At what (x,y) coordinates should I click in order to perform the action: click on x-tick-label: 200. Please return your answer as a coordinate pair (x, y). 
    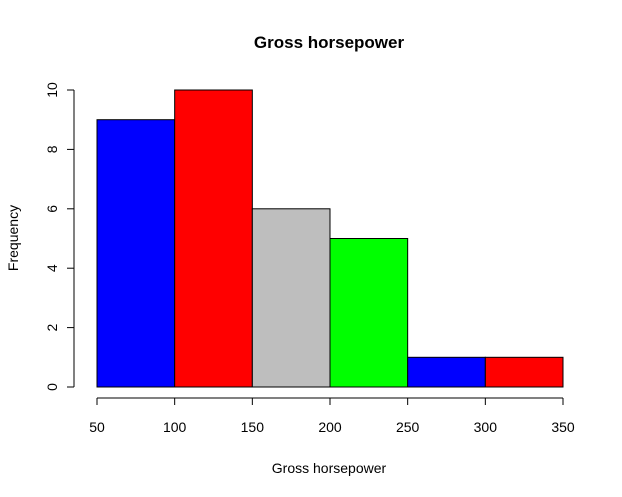
    Looking at the image, I should click on (330, 427).